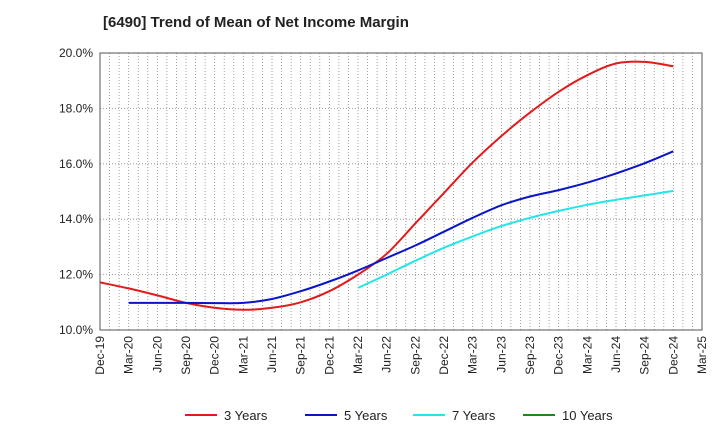 Image resolution: width=720 pixels, height=440 pixels. What do you see at coordinates (474, 415) in the screenshot?
I see `legend-label: 7 Years` at bounding box center [474, 415].